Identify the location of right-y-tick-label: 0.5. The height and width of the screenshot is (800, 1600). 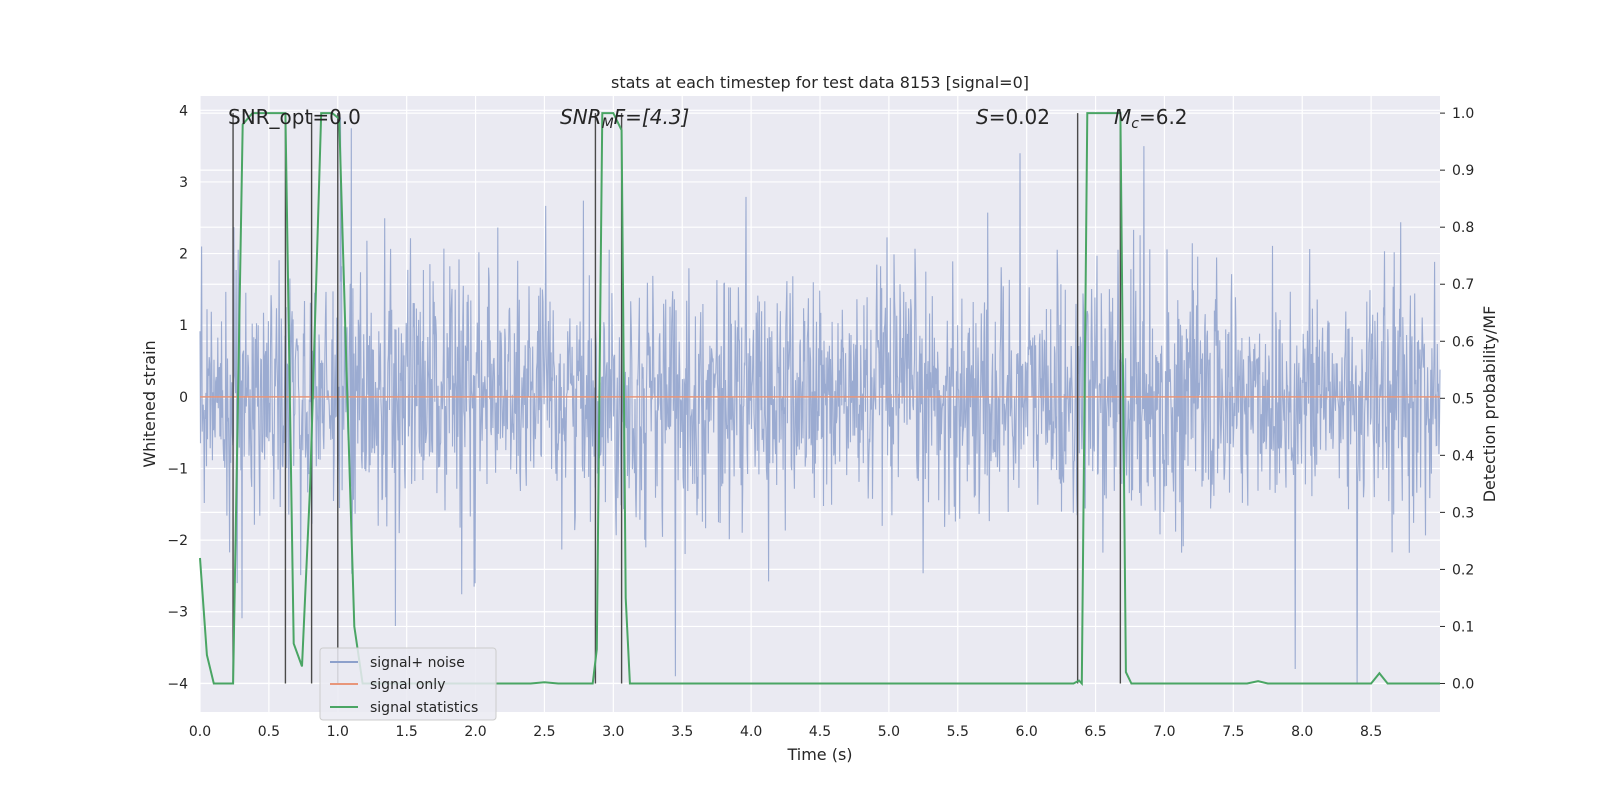
(1463, 399).